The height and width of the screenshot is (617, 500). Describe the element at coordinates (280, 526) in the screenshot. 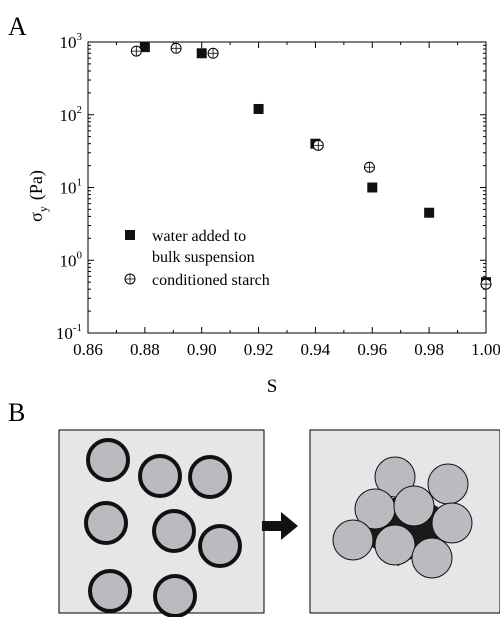

I see `right-arrow-icon` at that location.